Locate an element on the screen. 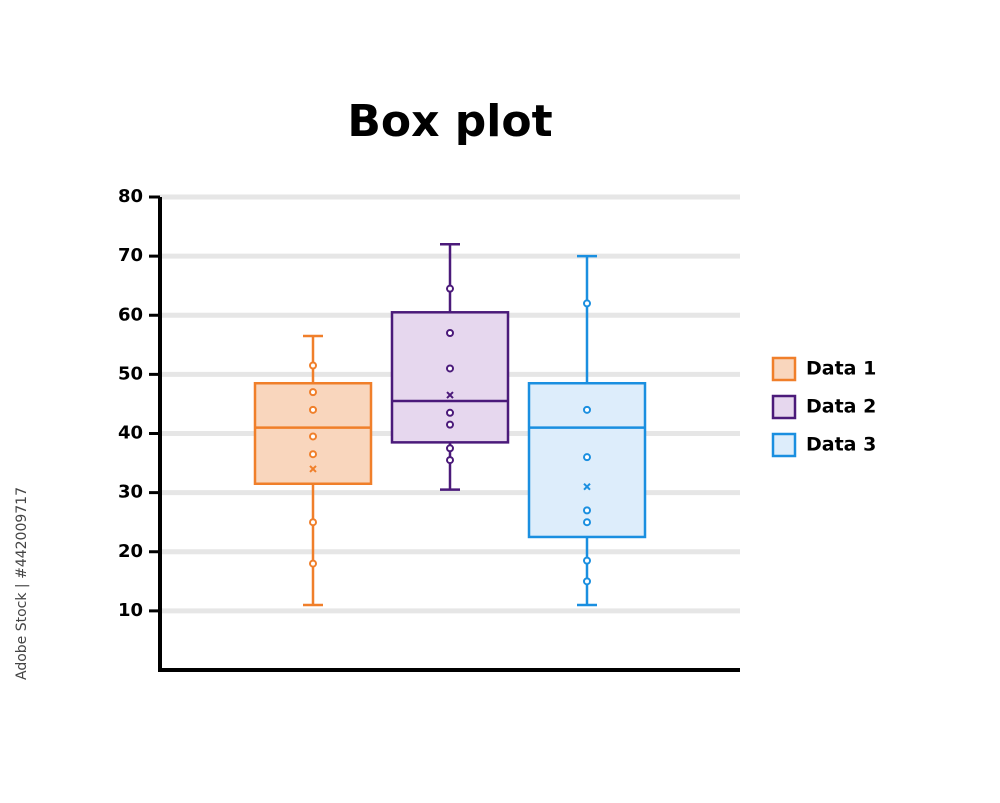  watermark: Adobe Stock | #442009717 is located at coordinates (22, 583).